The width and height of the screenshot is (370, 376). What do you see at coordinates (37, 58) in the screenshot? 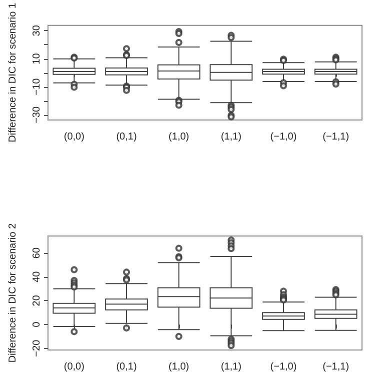
I see `y-tick-label: 10` at bounding box center [37, 58].